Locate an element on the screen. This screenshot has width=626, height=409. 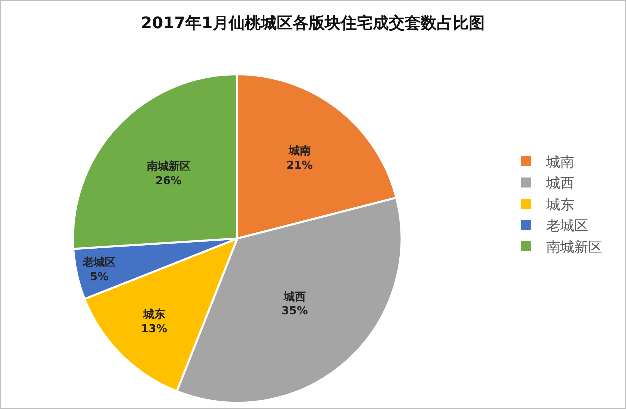
data-label: 21% is located at coordinates (300, 165).